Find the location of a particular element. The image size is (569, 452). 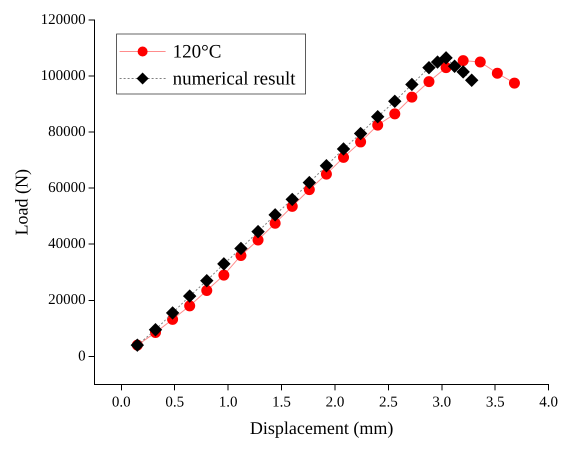

y-tick-label: 20000 is located at coordinates (67, 300).